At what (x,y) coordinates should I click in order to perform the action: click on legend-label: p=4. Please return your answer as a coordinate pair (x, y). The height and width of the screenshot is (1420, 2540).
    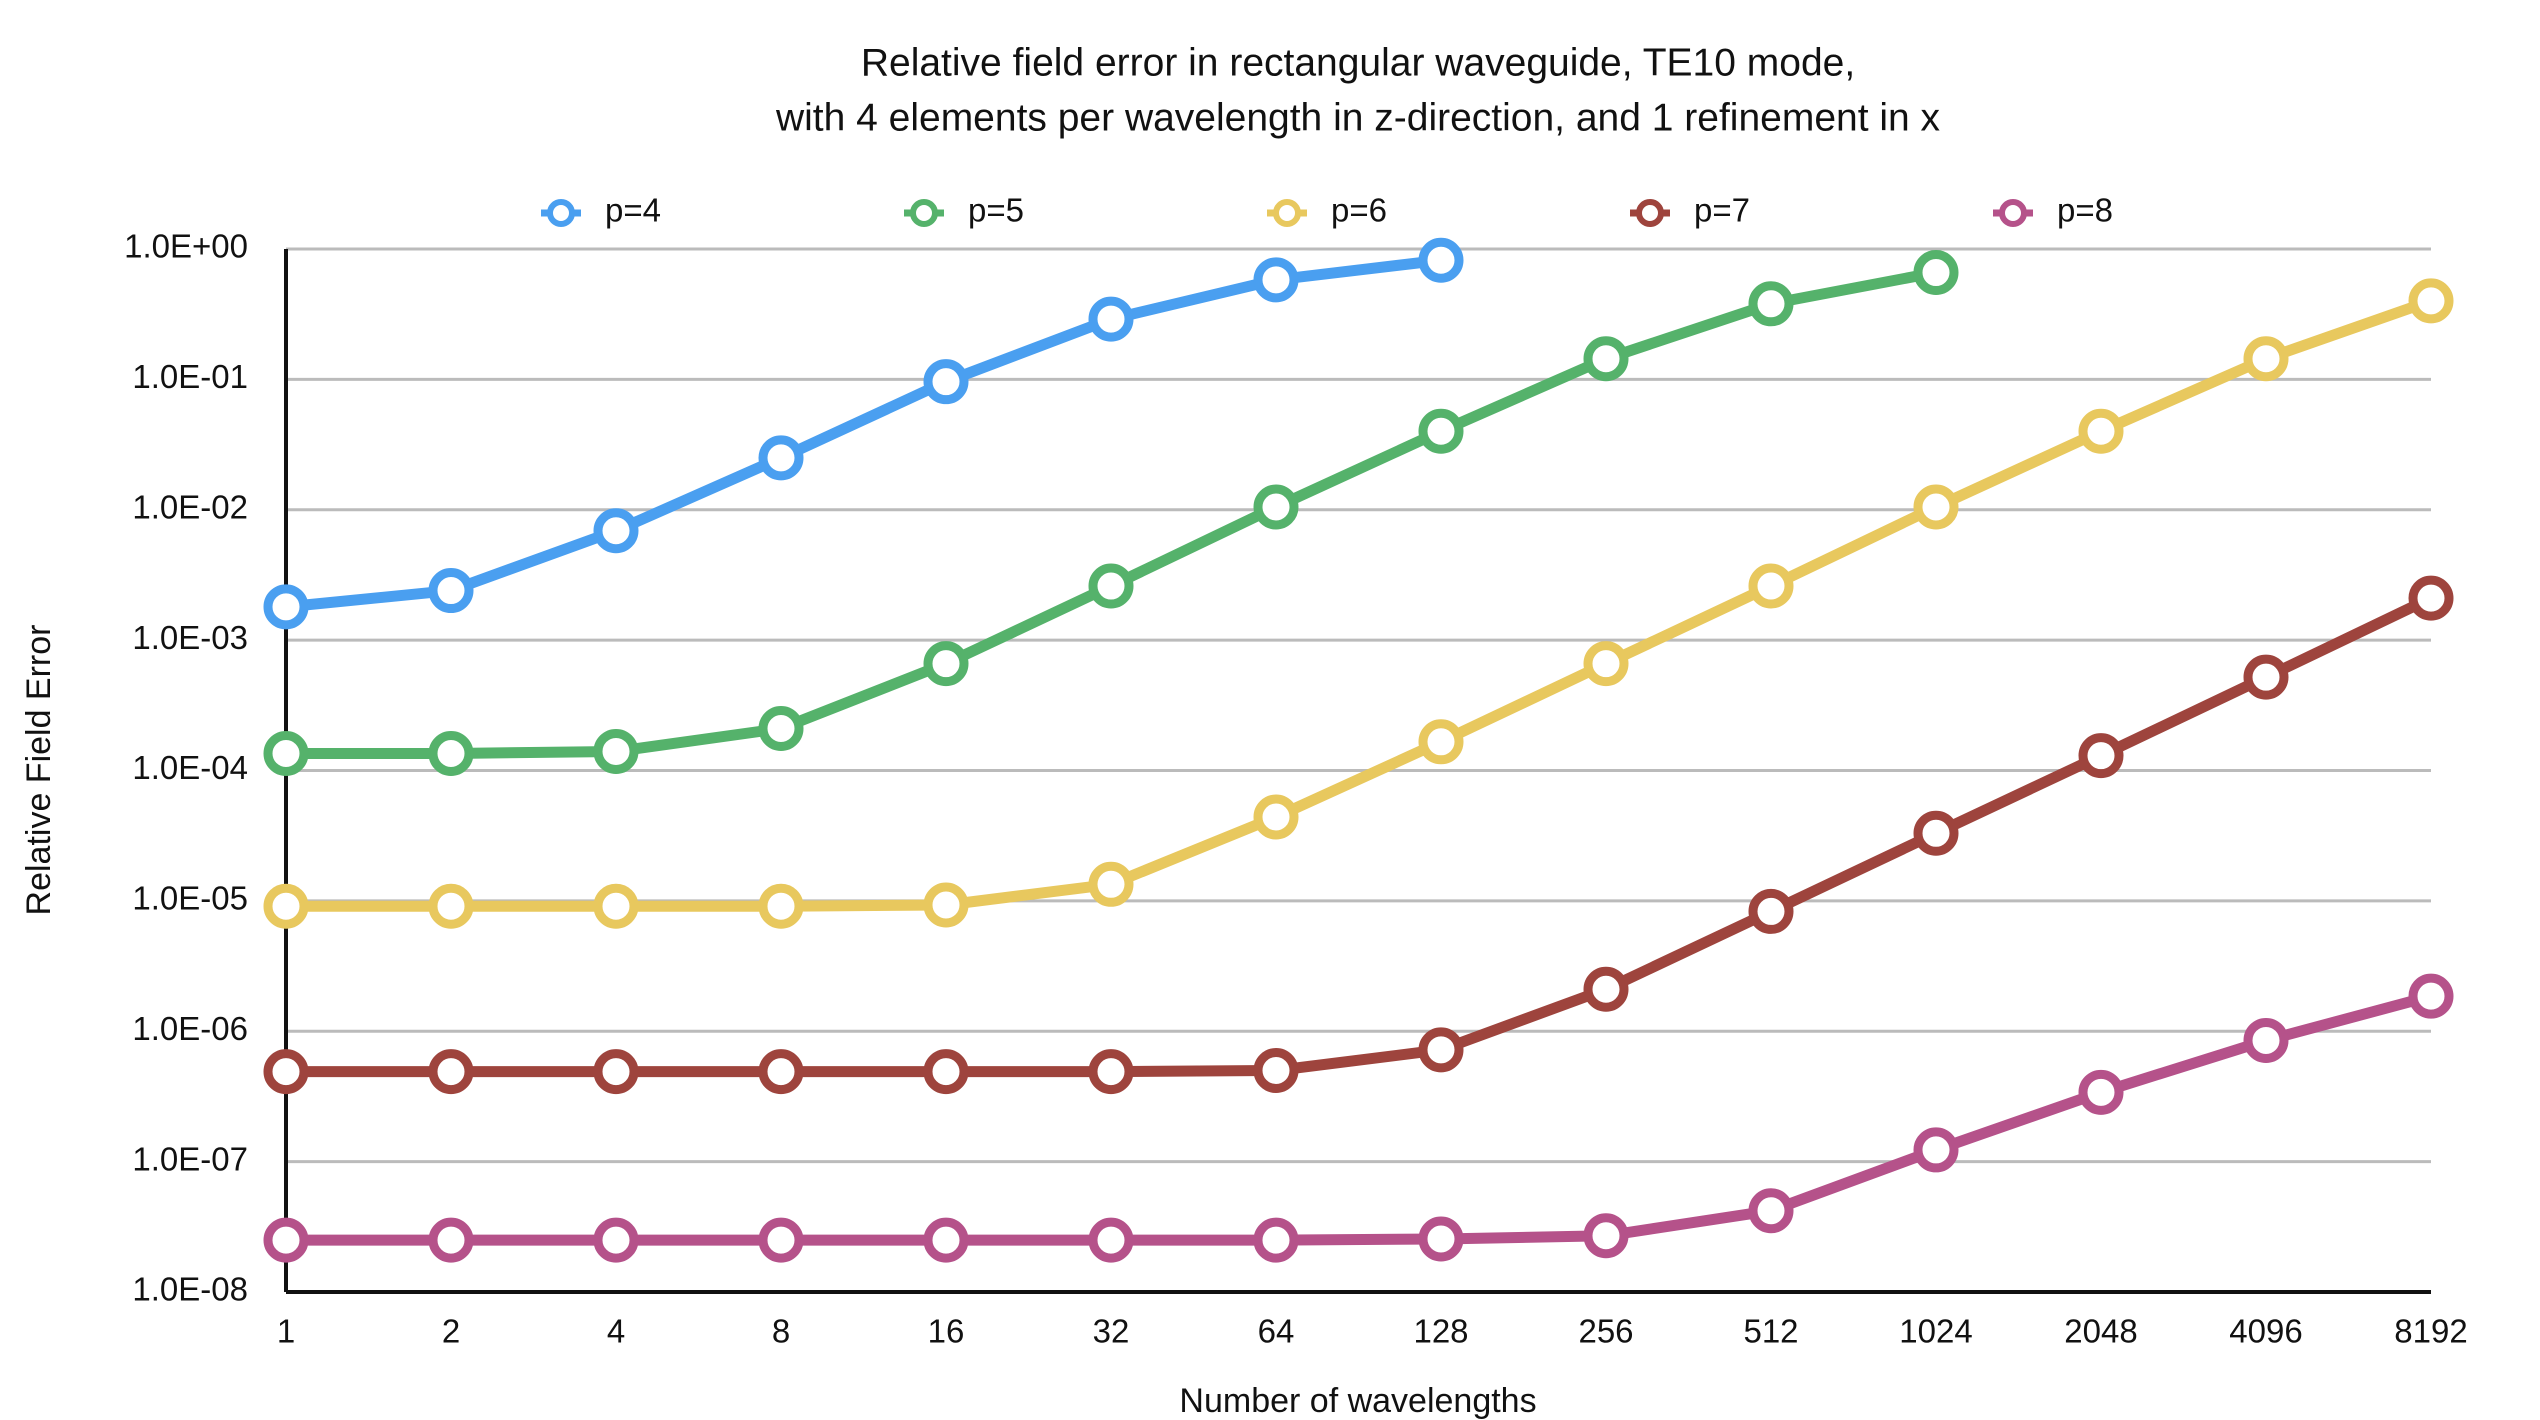
    Looking at the image, I should click on (633, 210).